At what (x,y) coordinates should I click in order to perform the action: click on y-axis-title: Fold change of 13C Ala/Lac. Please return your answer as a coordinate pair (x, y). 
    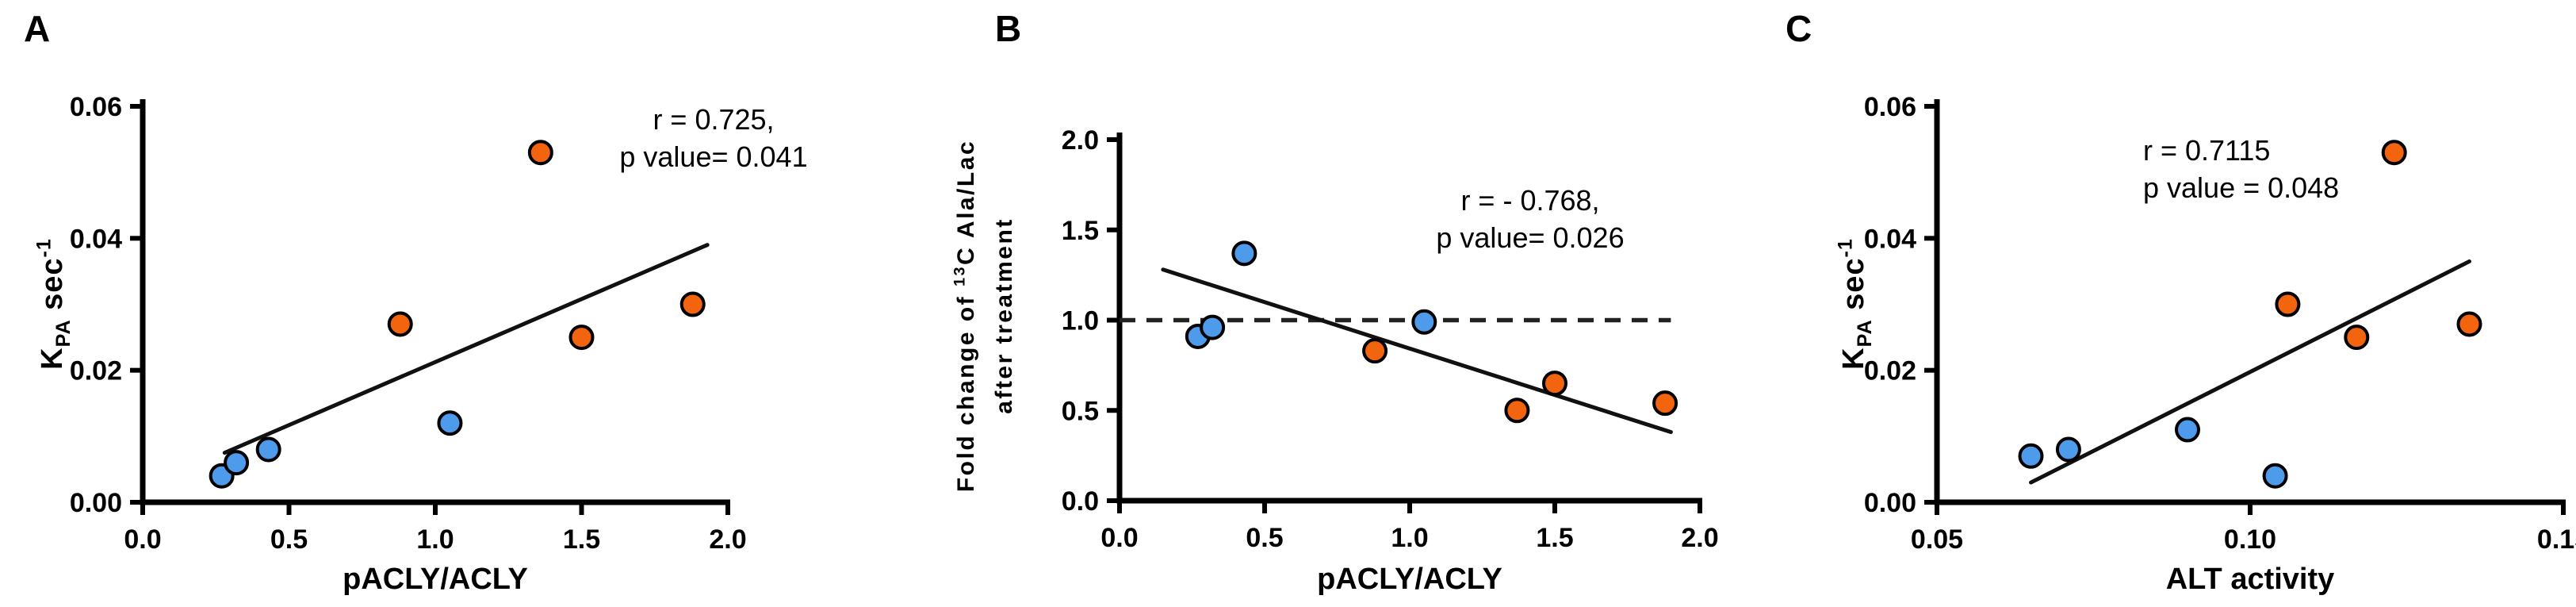
    Looking at the image, I should click on (965, 316).